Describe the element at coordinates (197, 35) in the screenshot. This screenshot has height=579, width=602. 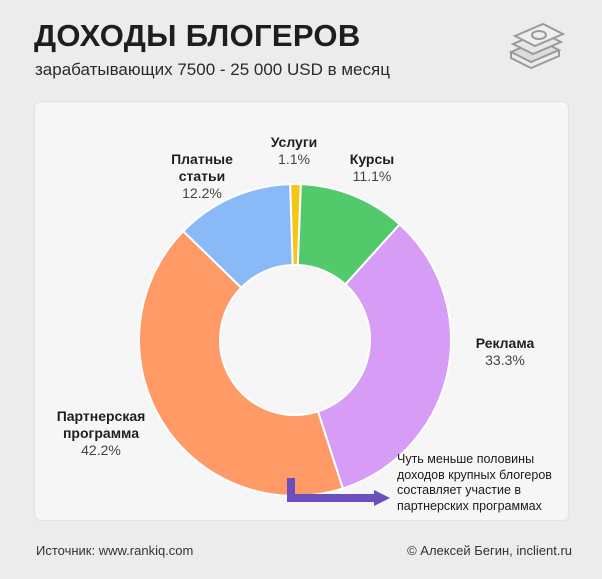
I see `page-title: ДОХОДЫ БЛОГЕРОВ` at that location.